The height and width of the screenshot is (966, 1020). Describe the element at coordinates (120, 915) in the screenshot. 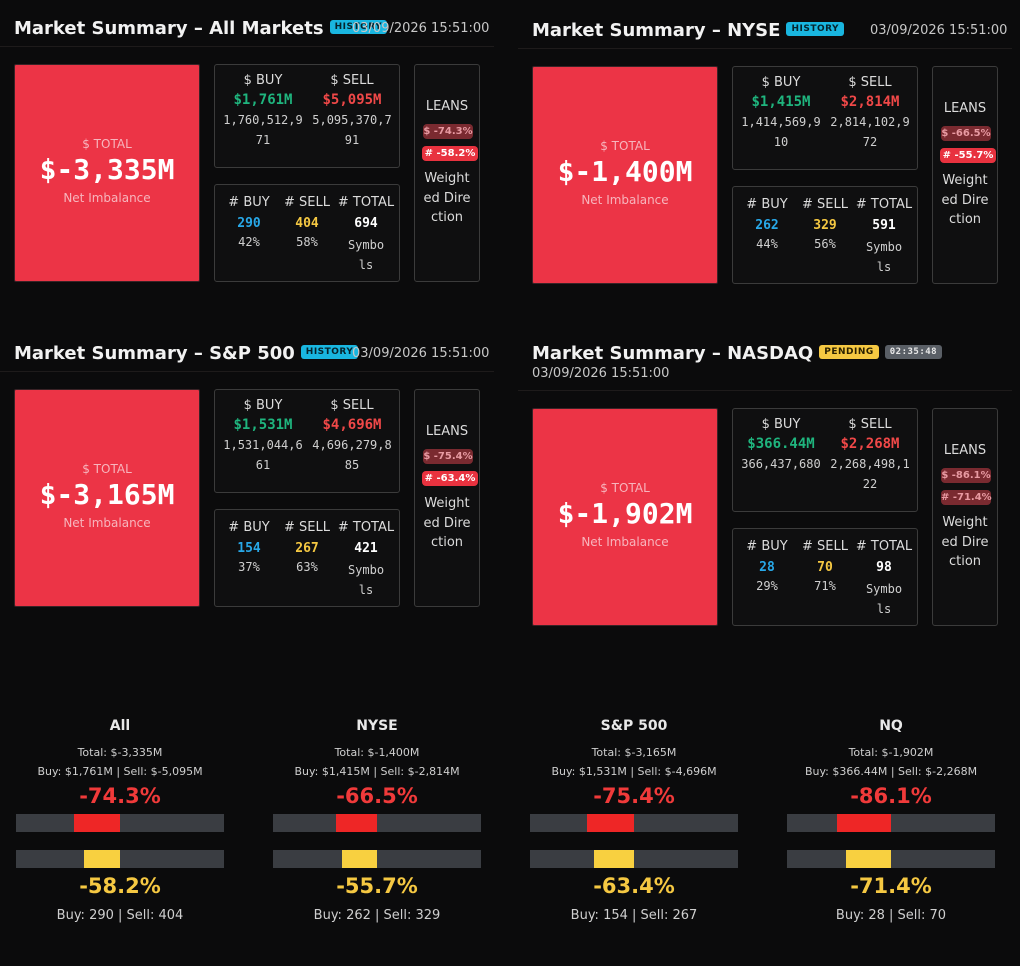

I see `market-counts: Buy: 290 | Sell: 404` at that location.